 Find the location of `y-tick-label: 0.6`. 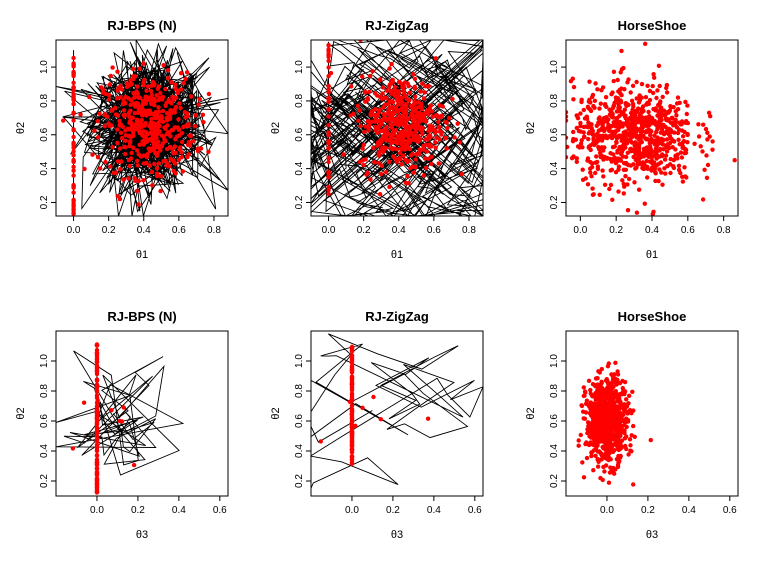

y-tick-label: 0.6 is located at coordinates (299, 421).